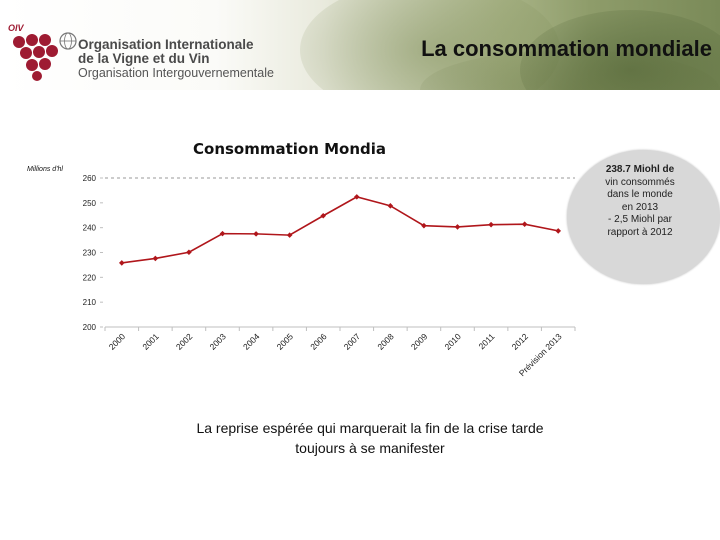  What do you see at coordinates (144, 58) in the screenshot?
I see `org-name-line2: de la Vigne et du Vin` at bounding box center [144, 58].